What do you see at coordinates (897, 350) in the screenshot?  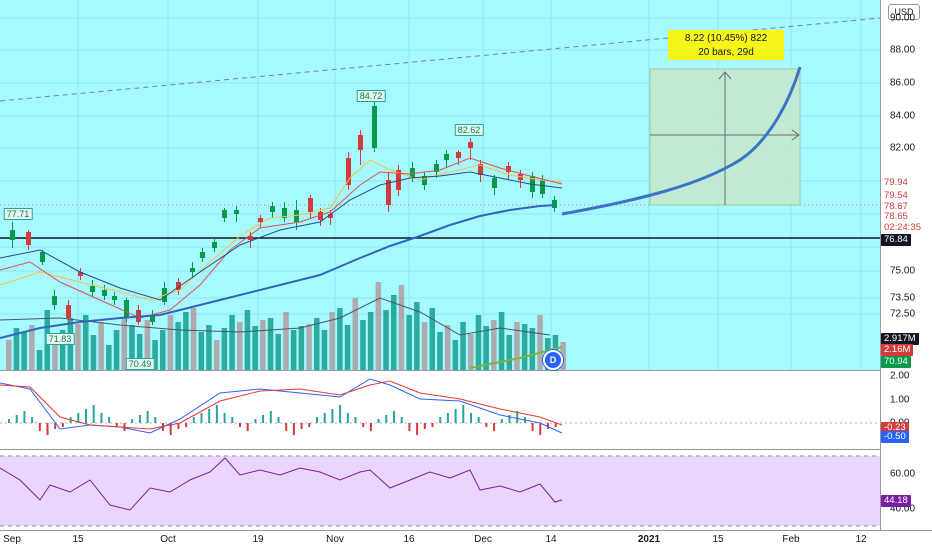 I see `volume-ma-badge: 2.16M` at bounding box center [897, 350].